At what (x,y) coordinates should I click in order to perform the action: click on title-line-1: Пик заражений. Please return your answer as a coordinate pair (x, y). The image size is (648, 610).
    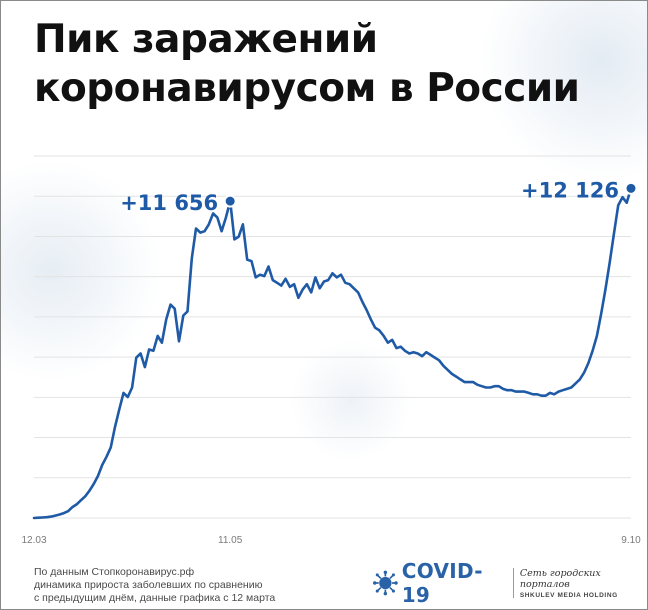
    Looking at the image, I should click on (206, 39).